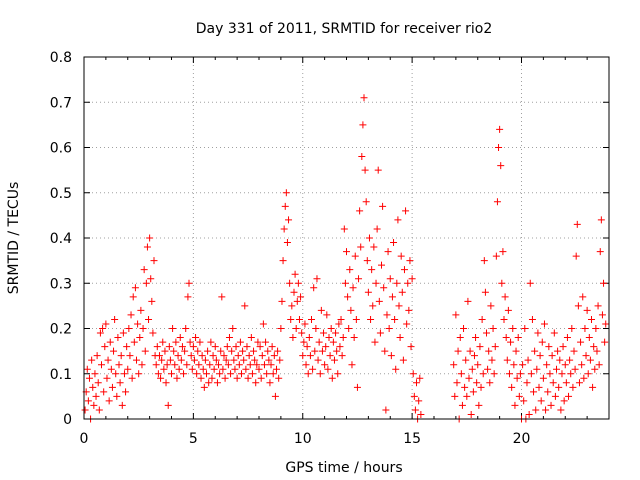 This screenshot has width=640, height=480. I want to click on y-tick-label: 0.8, so click(61, 58).